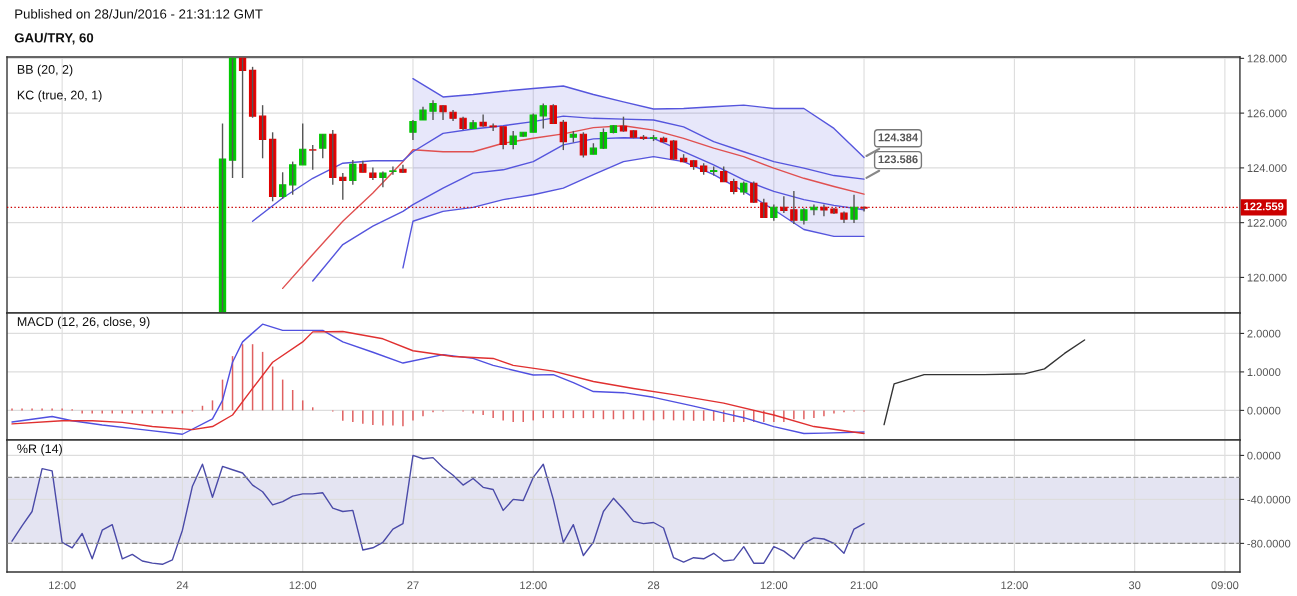 This screenshot has height=596, width=1297. What do you see at coordinates (1267, 58) in the screenshot?
I see `y-tick-label: 128.000` at bounding box center [1267, 58].